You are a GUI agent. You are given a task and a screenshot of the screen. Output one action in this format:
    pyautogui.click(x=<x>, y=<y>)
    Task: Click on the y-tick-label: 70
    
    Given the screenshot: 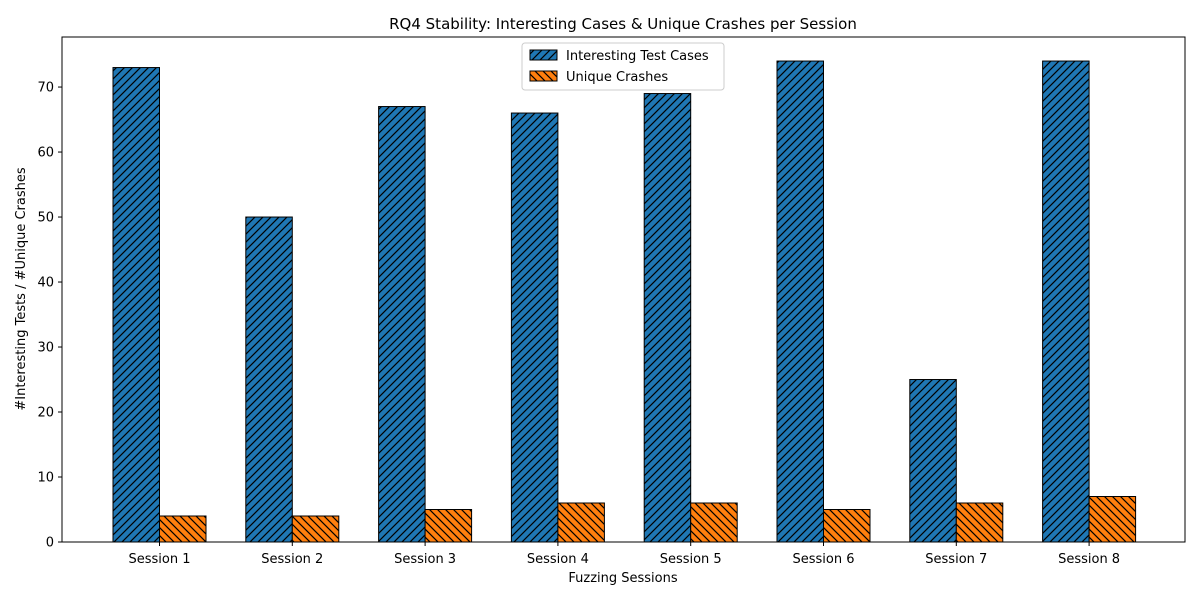 What is the action you would take?
    pyautogui.click(x=45, y=88)
    